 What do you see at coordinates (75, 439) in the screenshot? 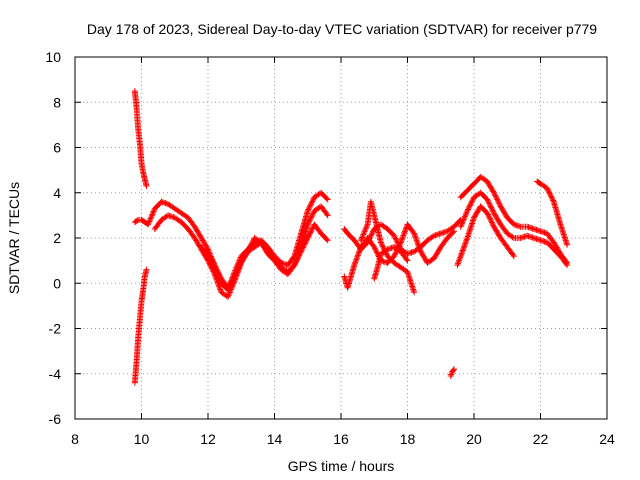
I see `x-tick-label: 8` at bounding box center [75, 439].